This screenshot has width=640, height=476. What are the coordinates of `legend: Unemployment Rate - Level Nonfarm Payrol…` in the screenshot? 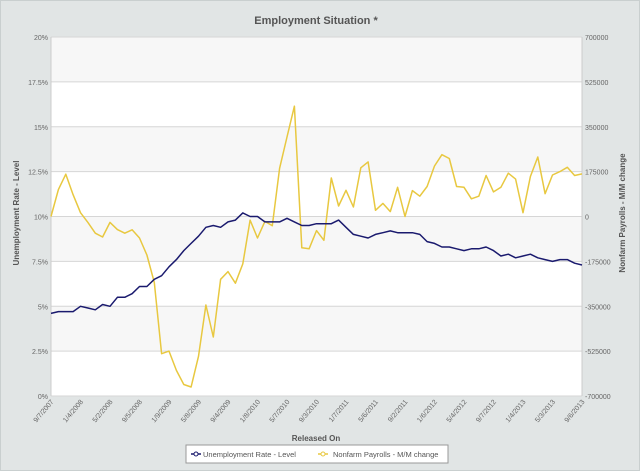 It's located at (317, 454).